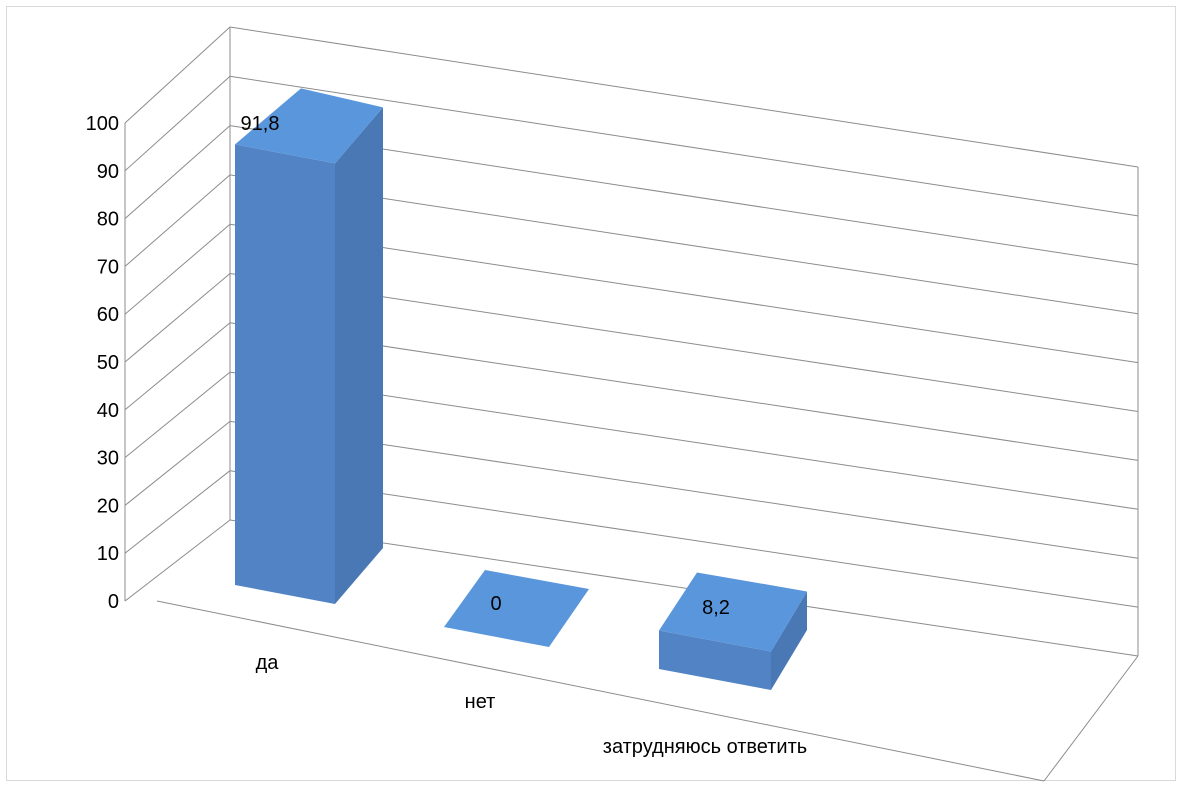  What do you see at coordinates (108, 554) in the screenshot?
I see `y-tick-label: 10` at bounding box center [108, 554].